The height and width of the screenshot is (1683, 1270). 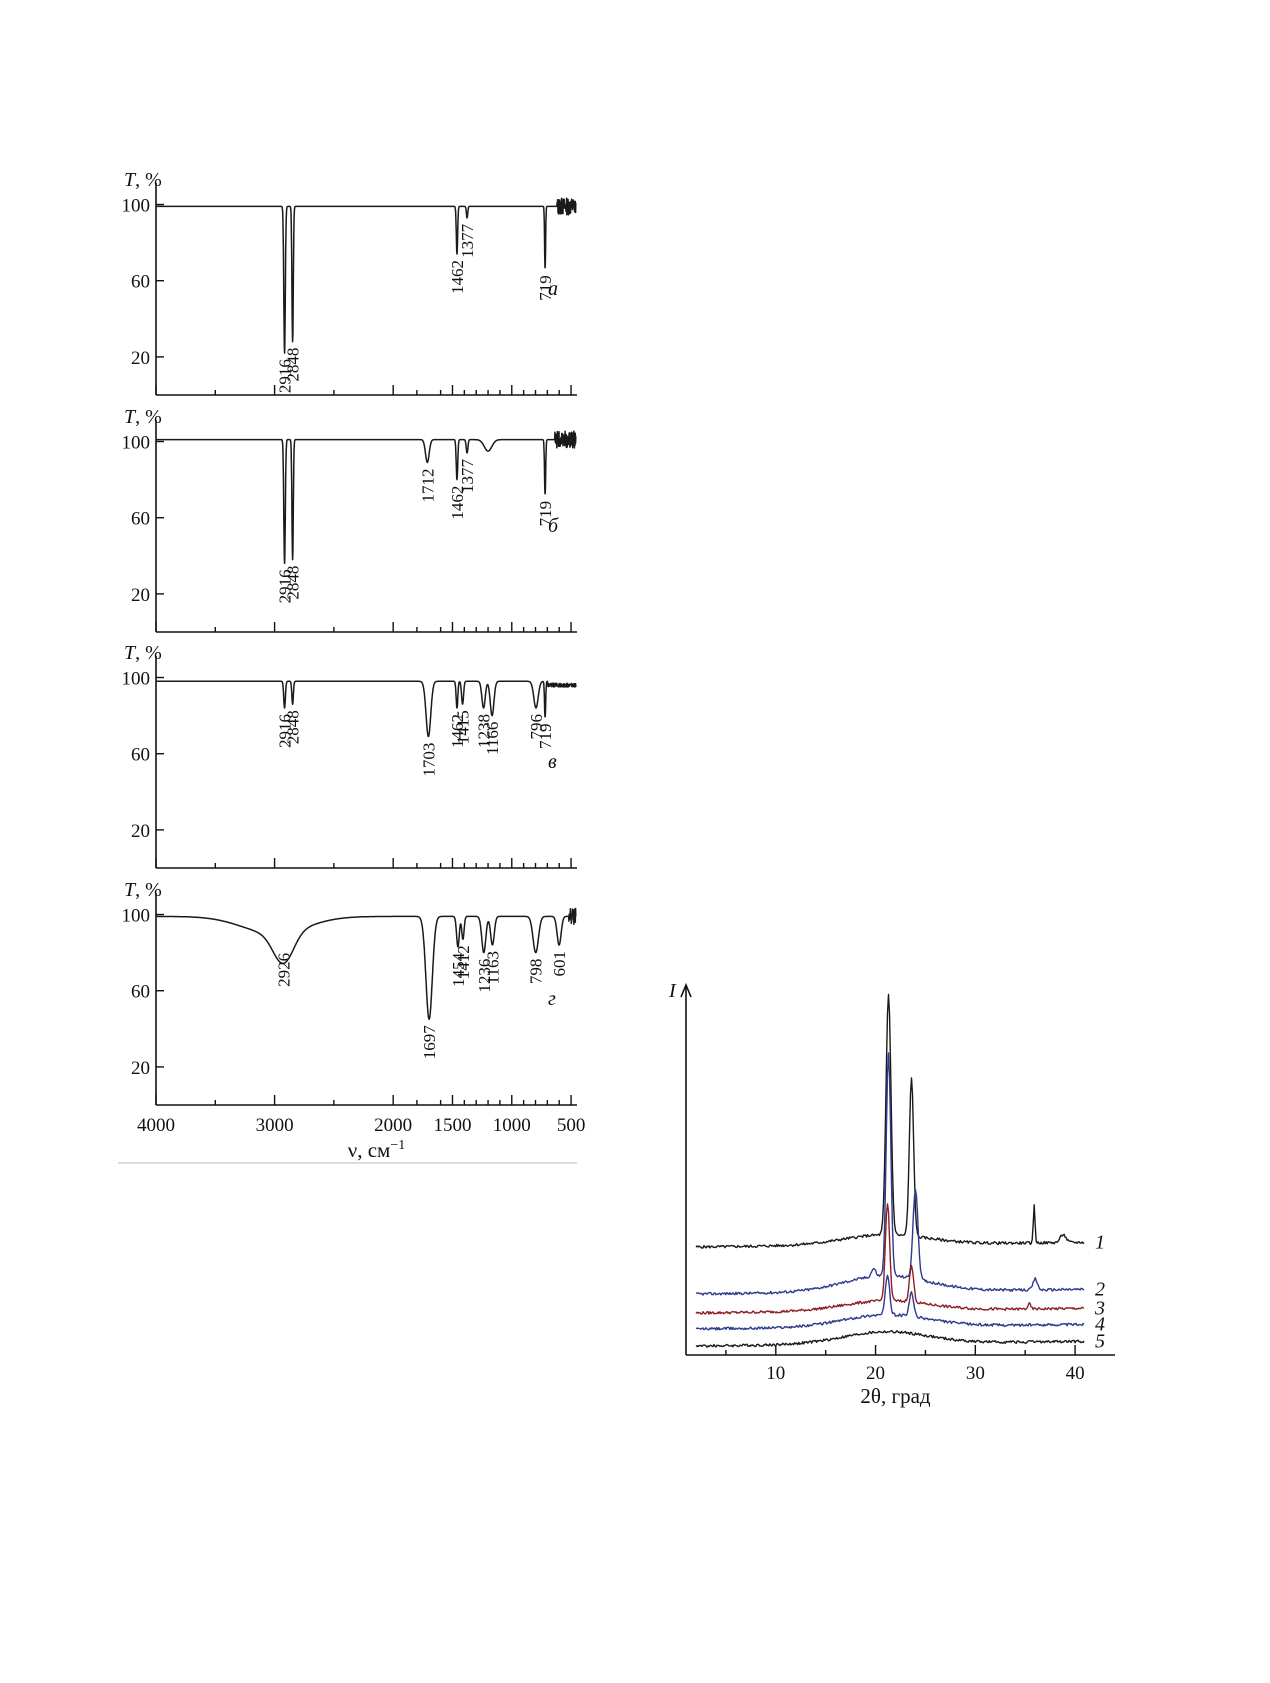 I want to click on x-tick-label: 1500, so click(x=452, y=1125).